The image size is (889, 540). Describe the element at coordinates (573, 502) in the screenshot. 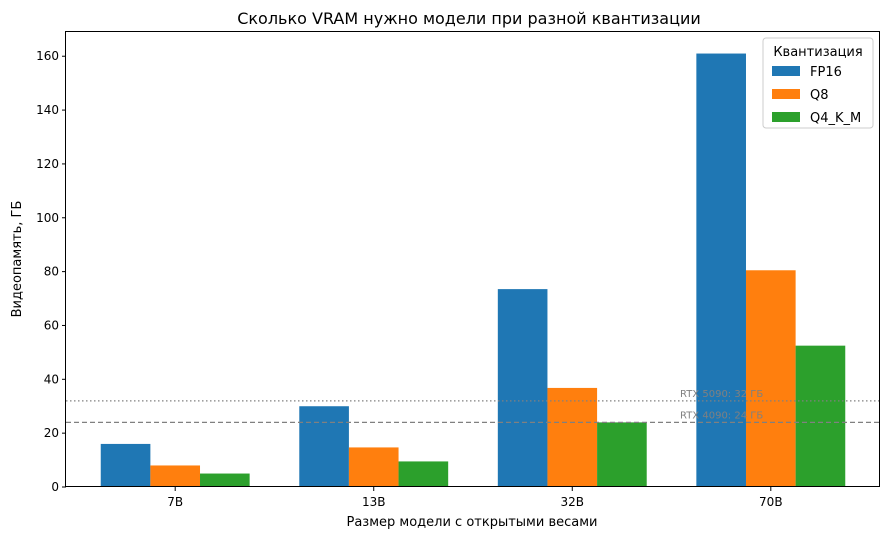

I see `x-tick-label: 32B` at that location.